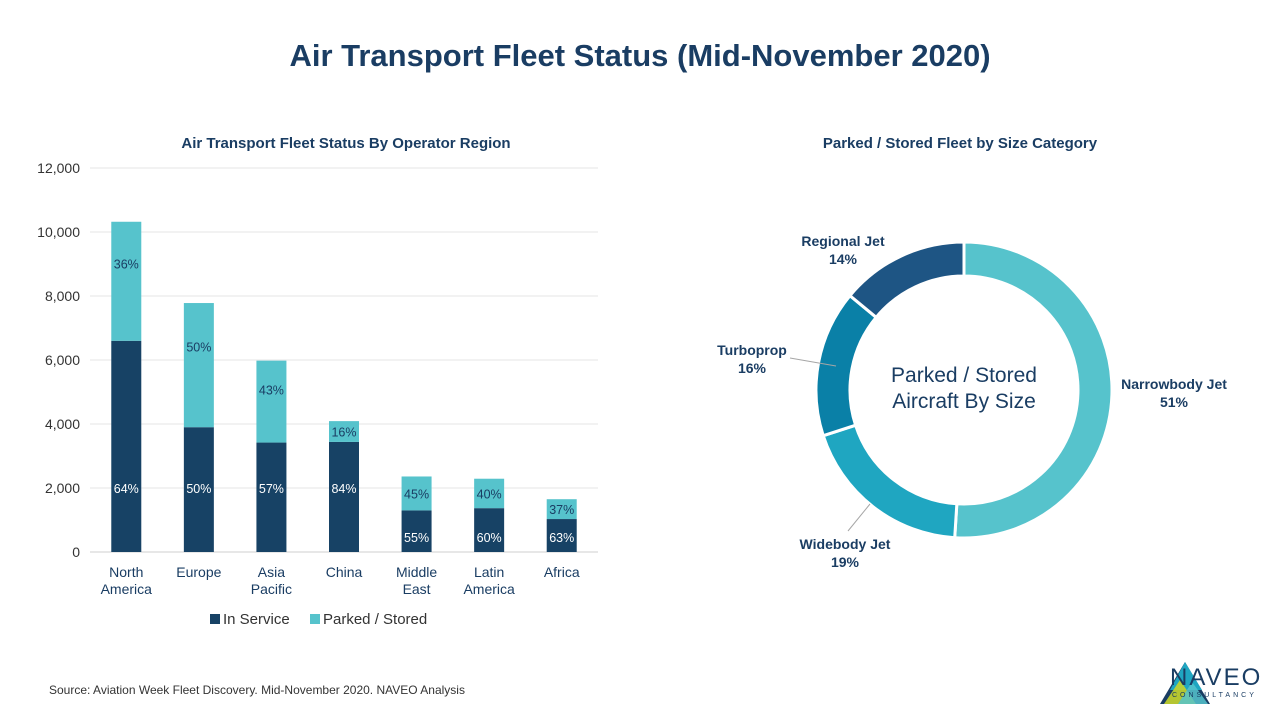 The width and height of the screenshot is (1280, 720). What do you see at coordinates (1174, 384) in the screenshot?
I see `slice-name-label: Narrowbody Jet` at bounding box center [1174, 384].